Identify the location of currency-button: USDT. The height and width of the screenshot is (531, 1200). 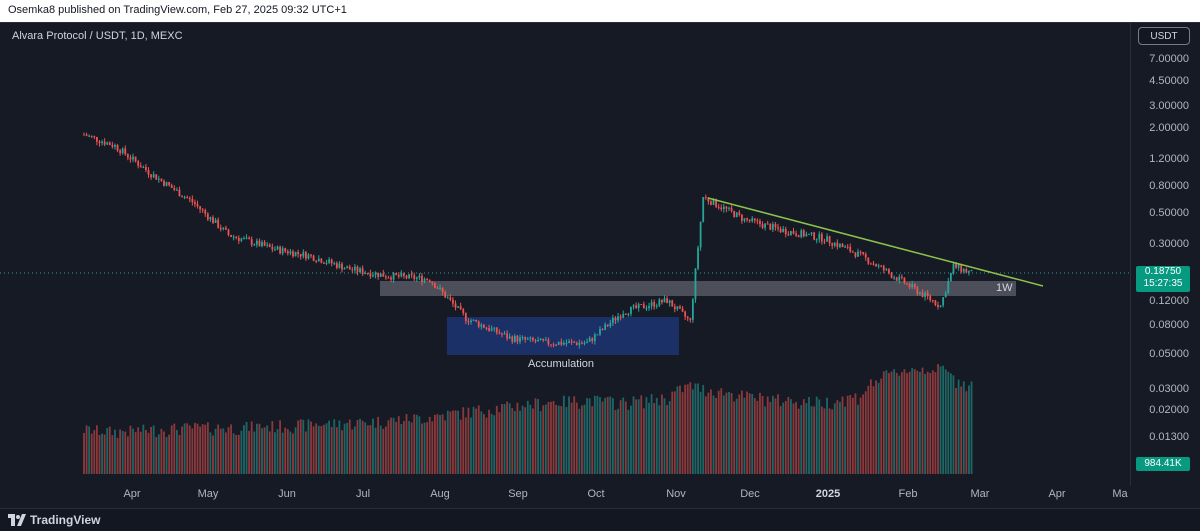
(1164, 36).